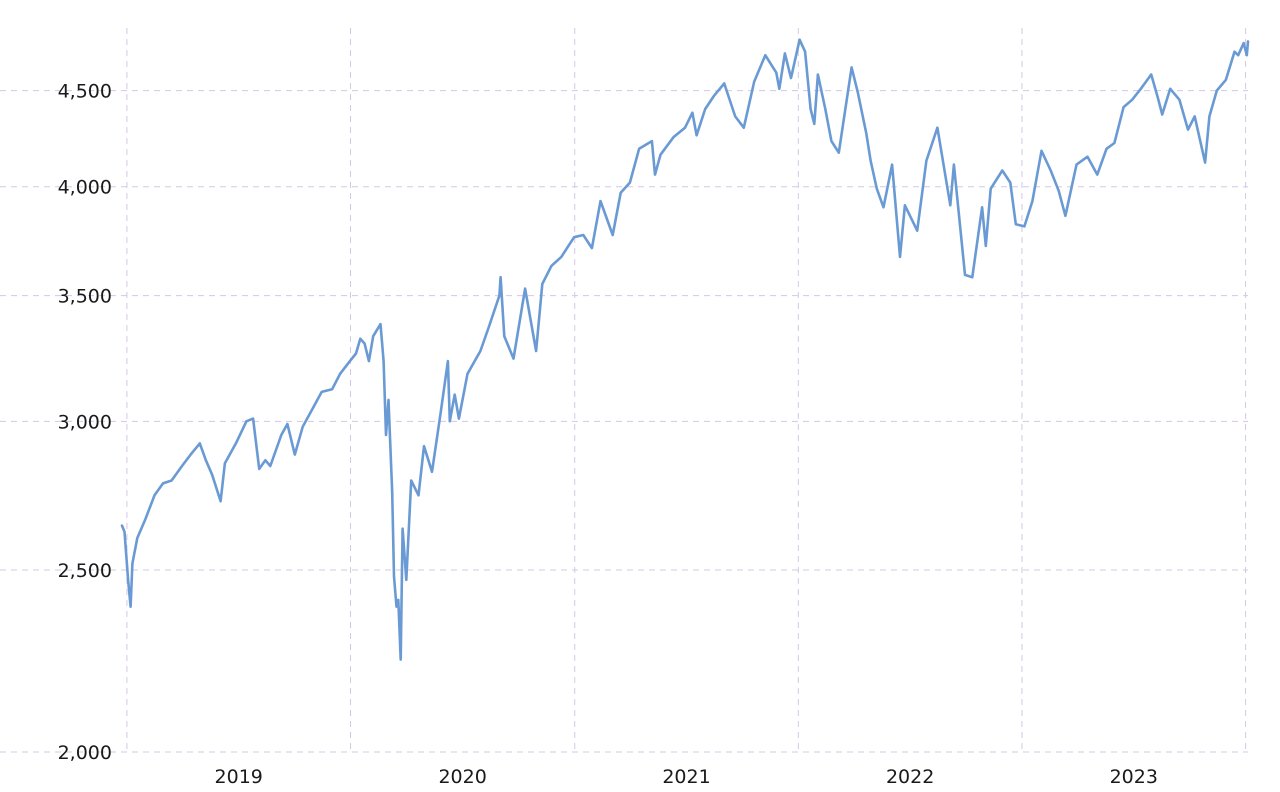  What do you see at coordinates (85, 297) in the screenshot?
I see `y-tick-label: 3,500` at bounding box center [85, 297].